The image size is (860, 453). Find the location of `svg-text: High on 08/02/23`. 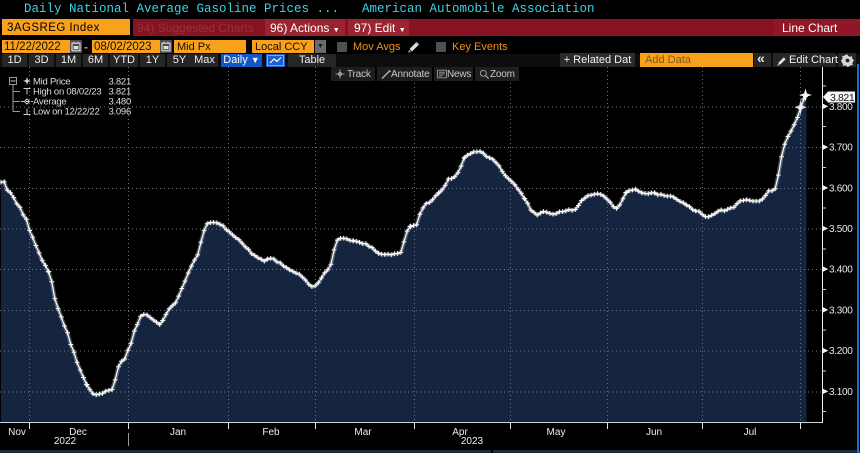

svg-text: High on 08/02/23 is located at coordinates (67, 92).